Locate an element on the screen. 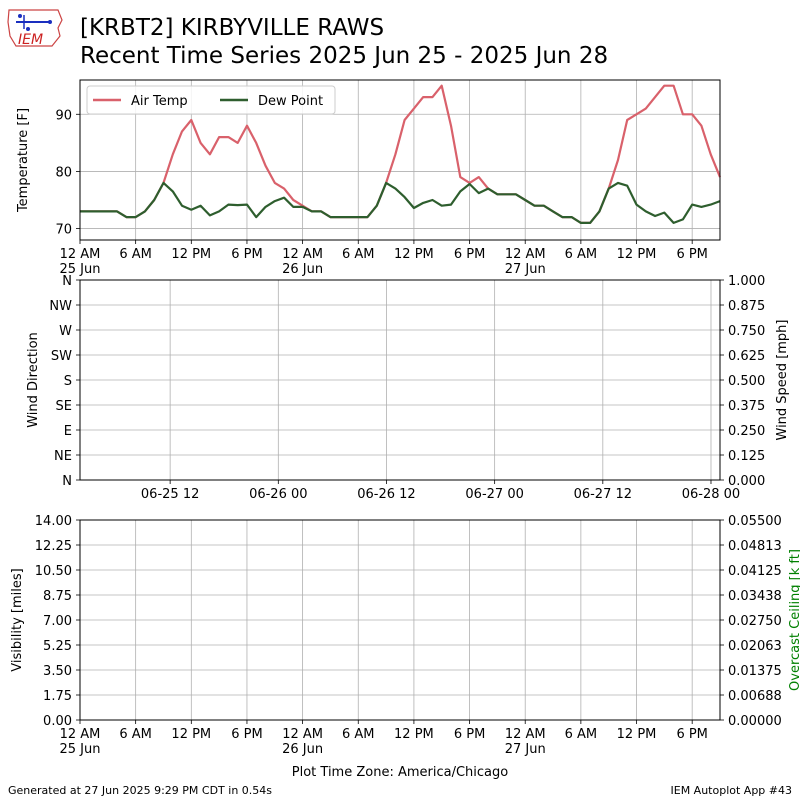  air-temp-line is located at coordinates (401, 154).